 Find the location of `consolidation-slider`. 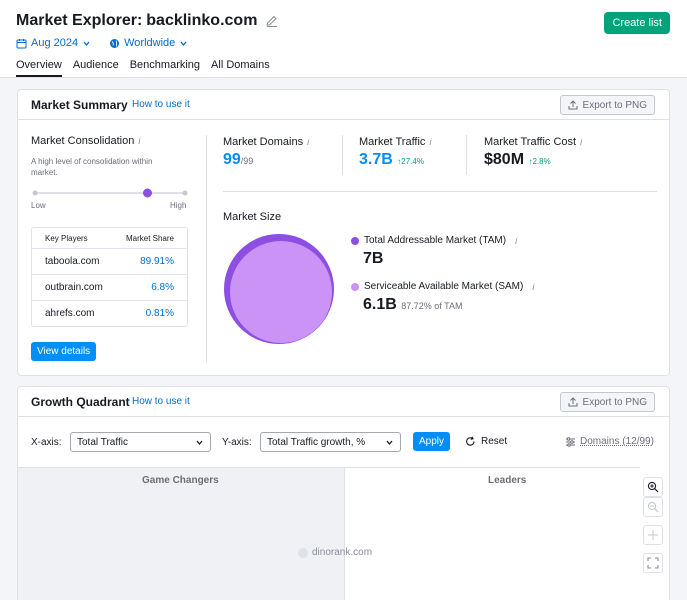

consolidation-slider is located at coordinates (110, 193).